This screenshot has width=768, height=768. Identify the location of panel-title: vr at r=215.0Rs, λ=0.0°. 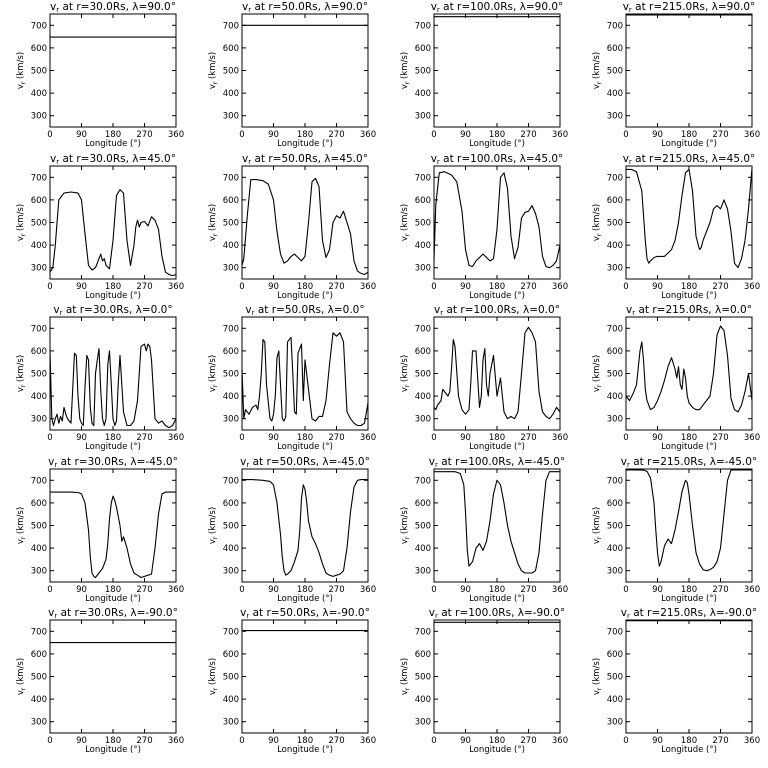
(689, 310).